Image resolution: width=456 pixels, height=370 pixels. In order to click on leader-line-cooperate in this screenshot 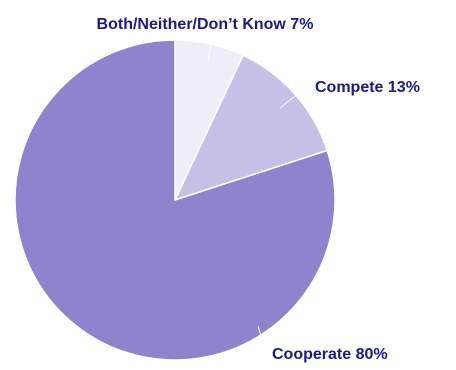, I will do `click(262, 339)`.